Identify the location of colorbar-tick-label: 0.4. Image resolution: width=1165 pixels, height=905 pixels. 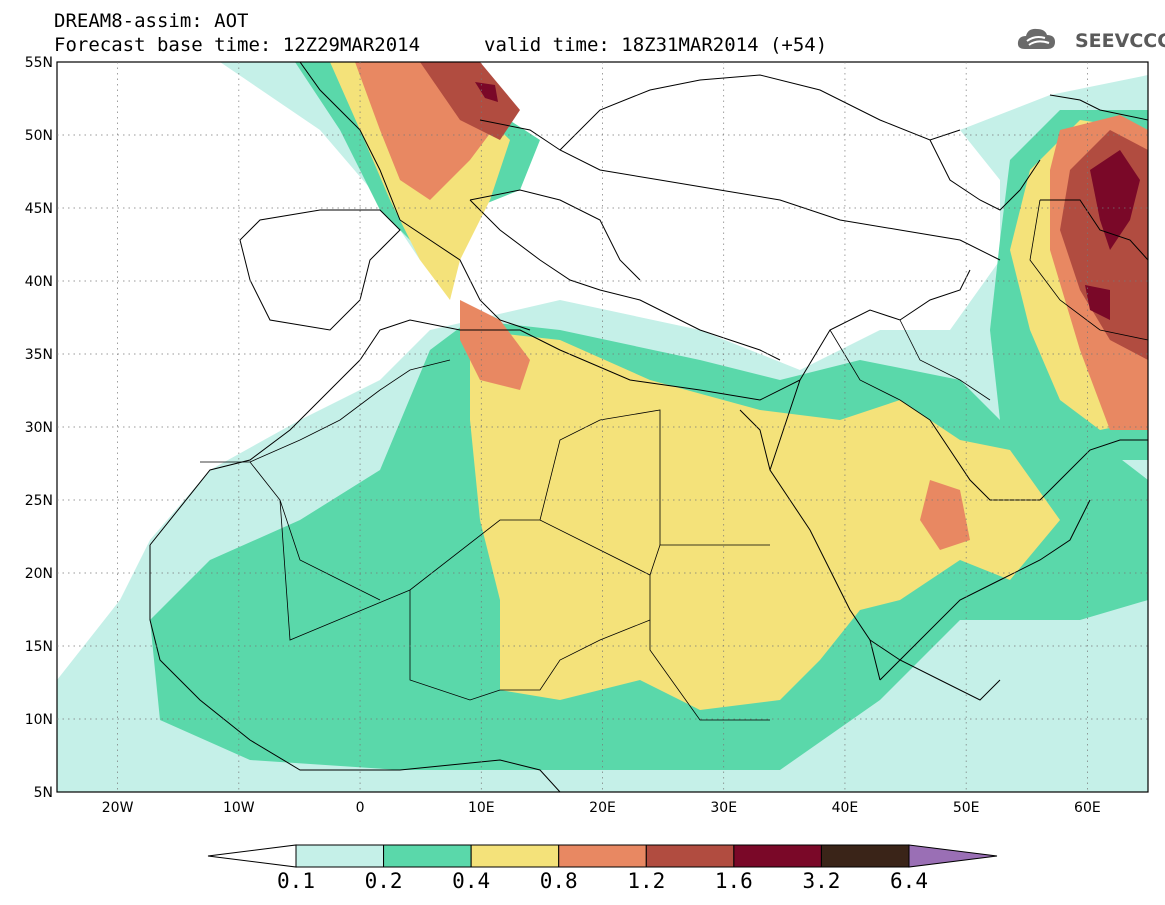
(471, 881).